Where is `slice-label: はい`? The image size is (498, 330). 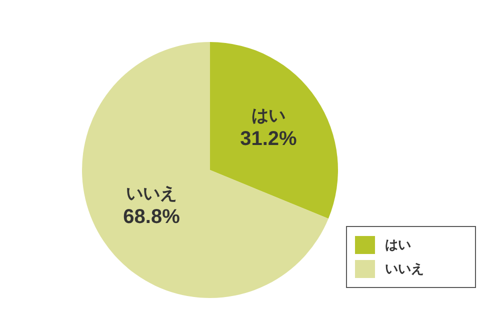
slice-label: はい is located at coordinates (268, 116).